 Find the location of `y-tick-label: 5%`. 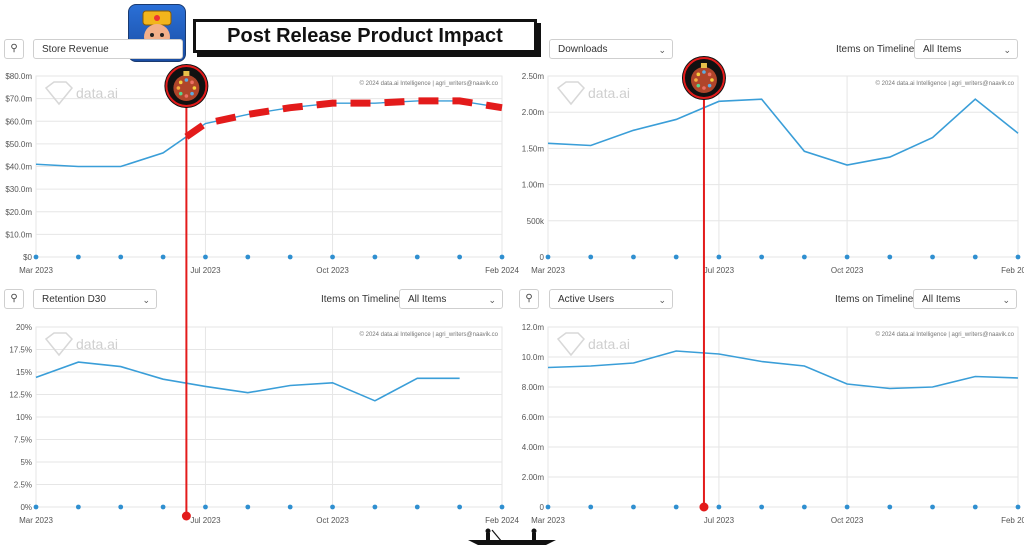

y-tick-label: 5% is located at coordinates (26, 462).